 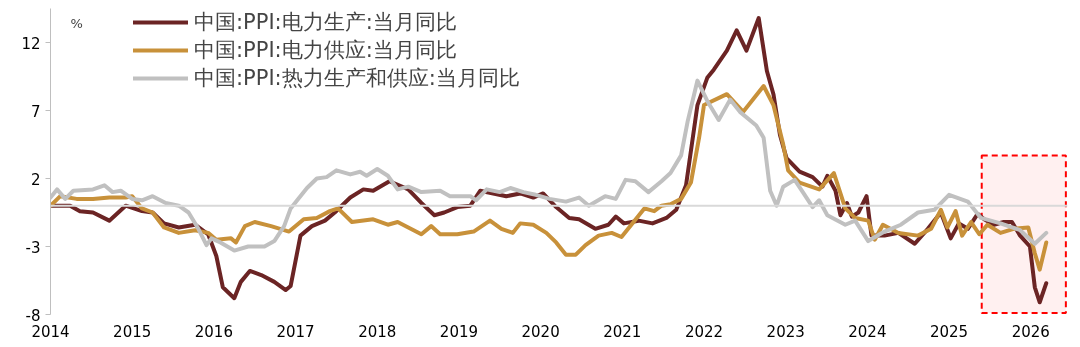 I want to click on x-tick-label: 2023, so click(x=785, y=331).